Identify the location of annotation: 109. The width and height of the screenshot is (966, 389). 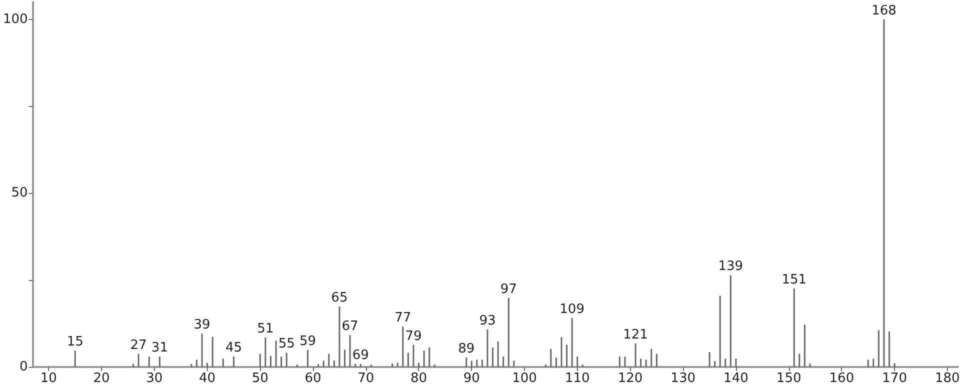
(572, 309).